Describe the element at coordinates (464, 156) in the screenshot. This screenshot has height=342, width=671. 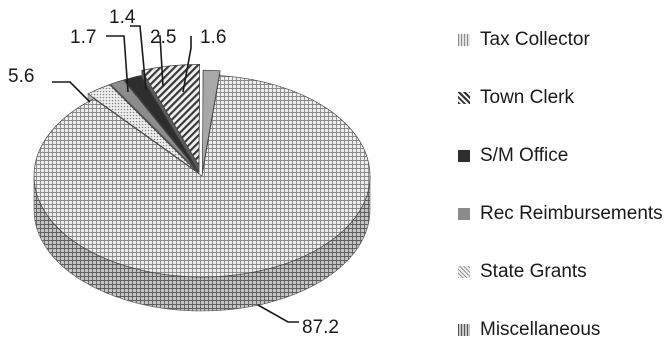
I see `legend-swatch-sm-office` at that location.